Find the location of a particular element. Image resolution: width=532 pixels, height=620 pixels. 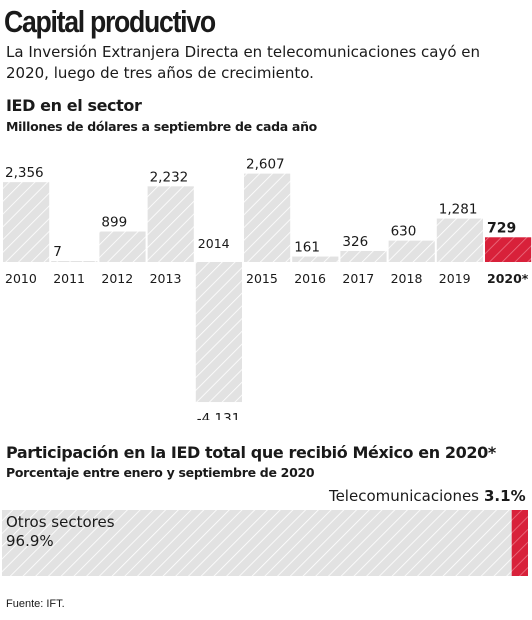

share-label-otros-sectores: Otros sectores is located at coordinates (60, 522).